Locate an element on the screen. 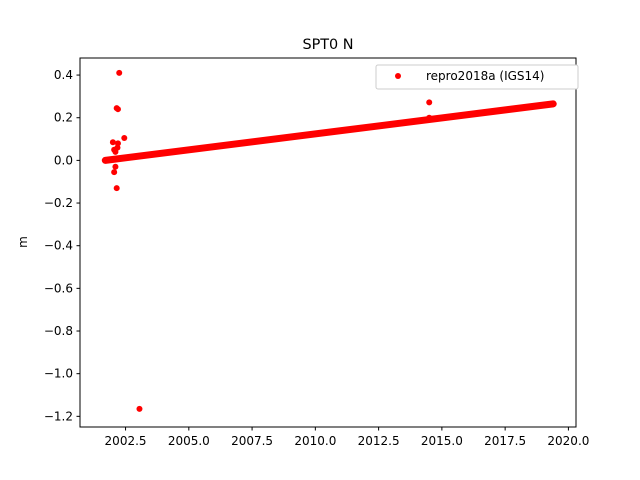  y-tick-label: −0.4 is located at coordinates (58, 246).